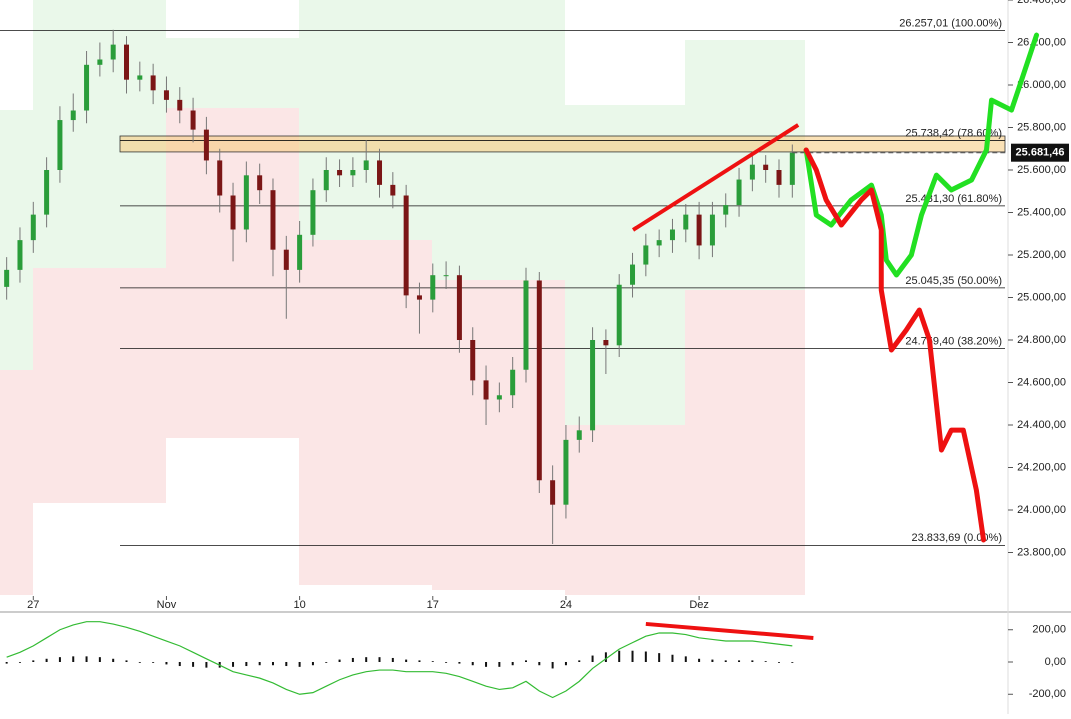  I want to click on fib-label: 23.833,69 (0.00%), so click(956, 538).